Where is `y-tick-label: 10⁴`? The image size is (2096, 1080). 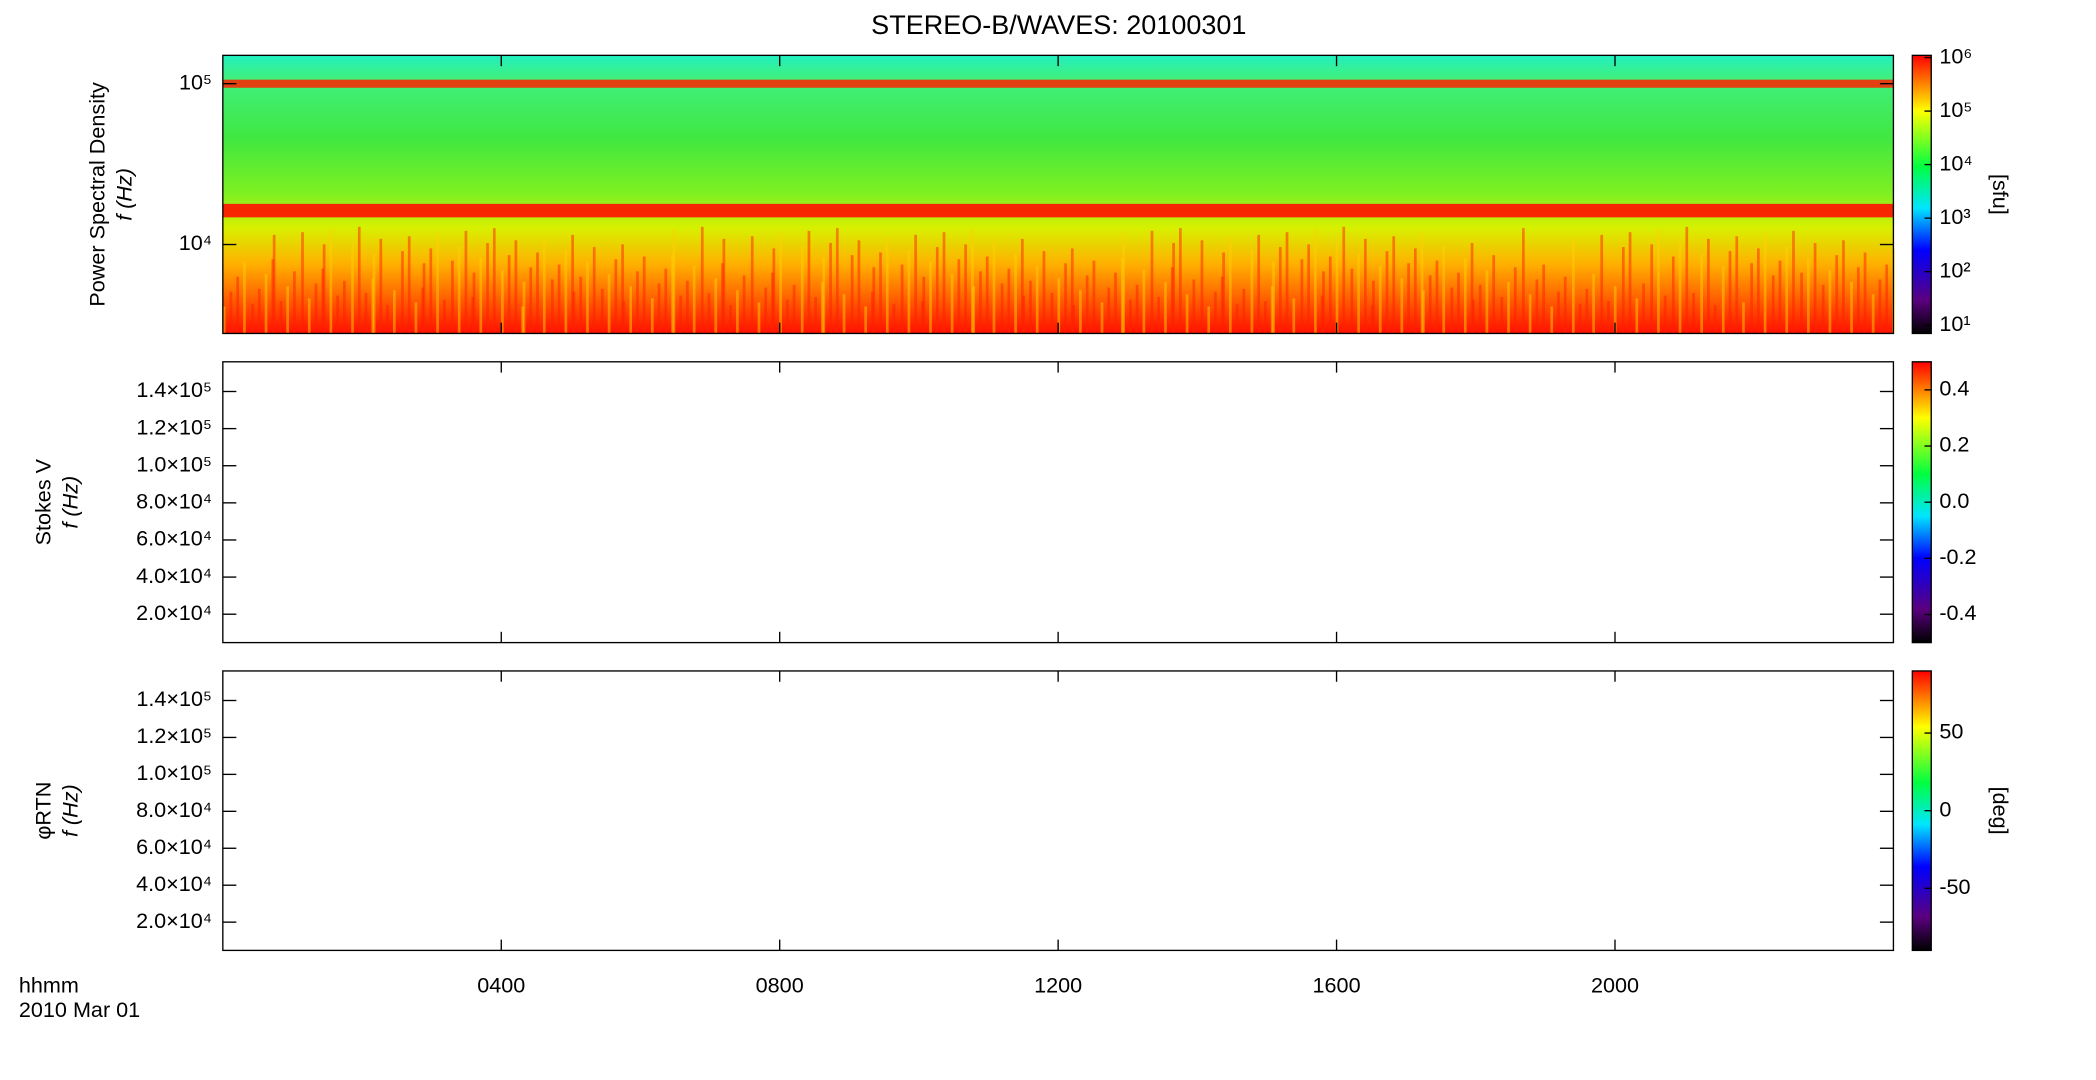
y-tick-label: 10⁴ is located at coordinates (195, 242).